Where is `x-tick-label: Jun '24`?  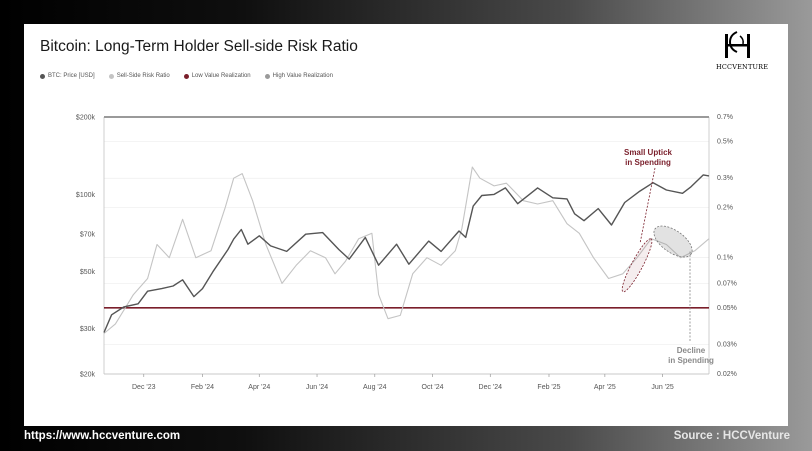 x-tick-label: Jun '24 is located at coordinates (317, 387).